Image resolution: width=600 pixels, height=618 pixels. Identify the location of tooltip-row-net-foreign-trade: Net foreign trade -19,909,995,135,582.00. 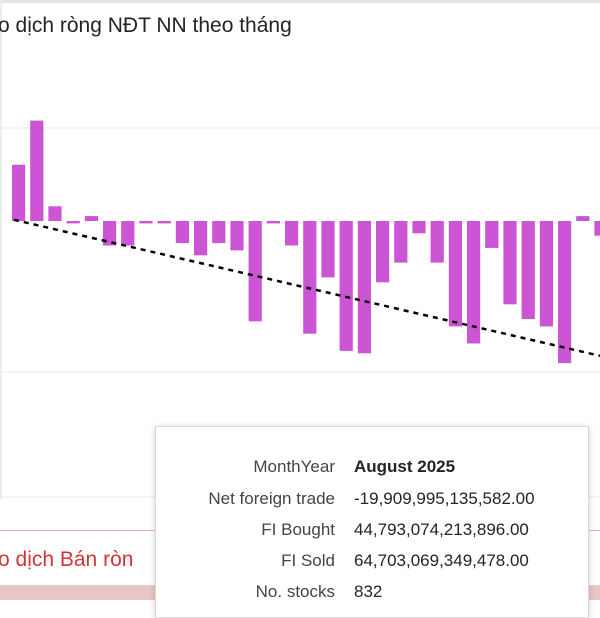
(372, 501).